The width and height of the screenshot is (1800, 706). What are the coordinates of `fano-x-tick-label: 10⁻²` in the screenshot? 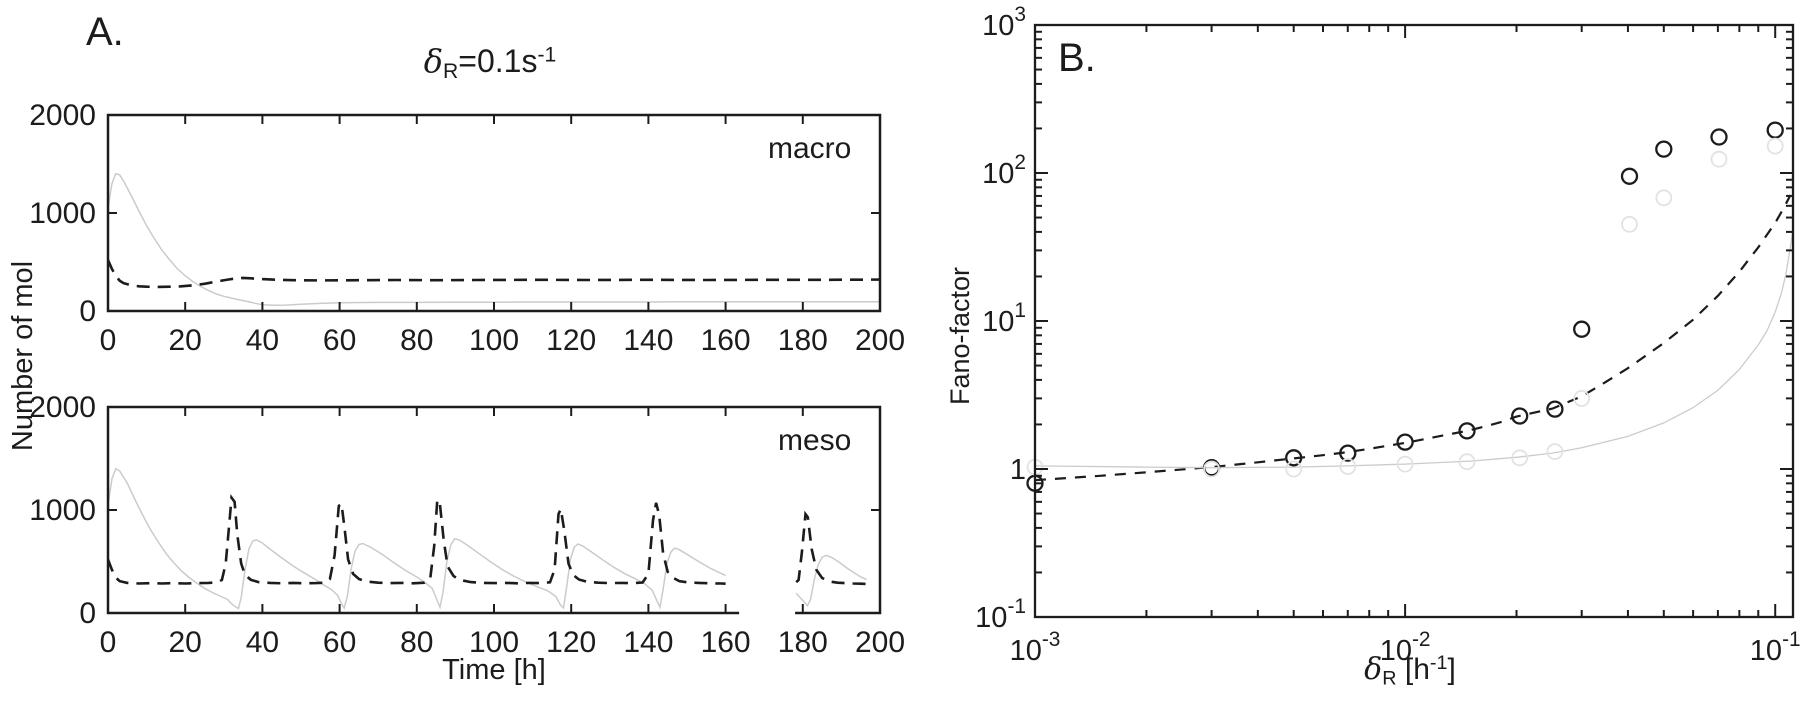 It's located at (1405, 647).